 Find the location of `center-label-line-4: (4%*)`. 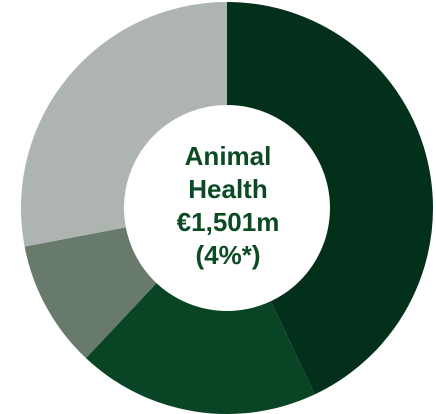

center-label-line-4: (4%*) is located at coordinates (228, 255).